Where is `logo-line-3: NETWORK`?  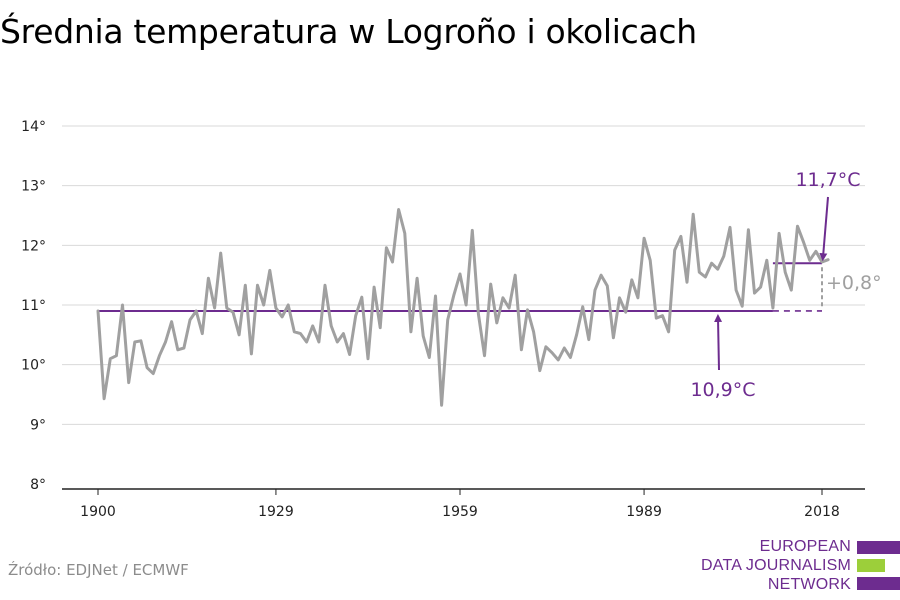 logo-line-3: NETWORK is located at coordinates (809, 584).